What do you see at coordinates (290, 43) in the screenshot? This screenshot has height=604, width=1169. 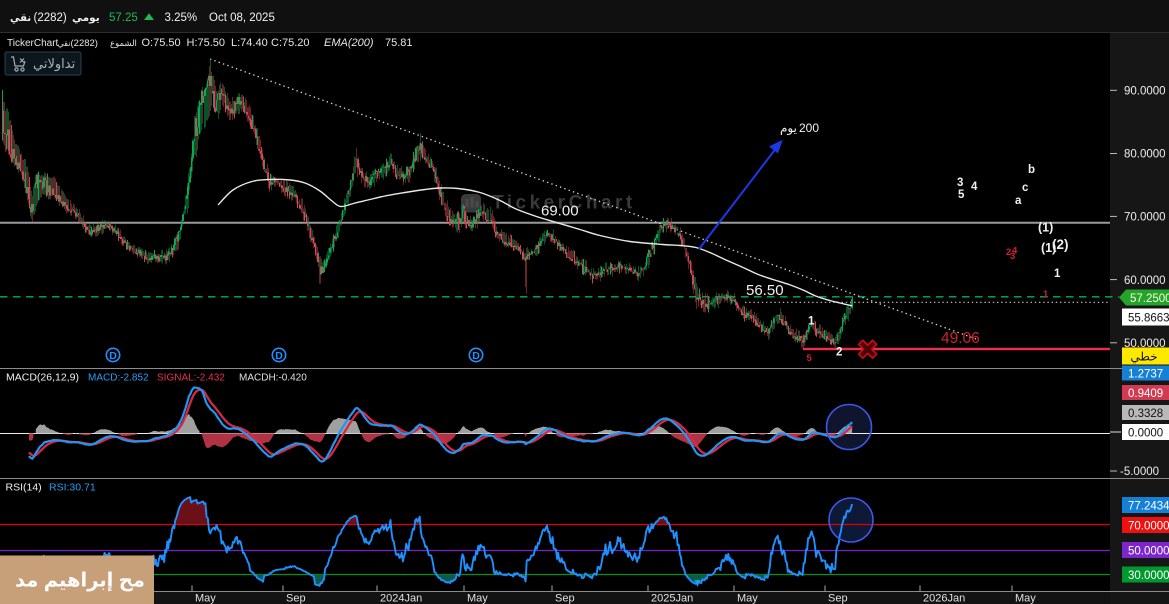 I see `svg-text: C:75.20` at bounding box center [290, 43].